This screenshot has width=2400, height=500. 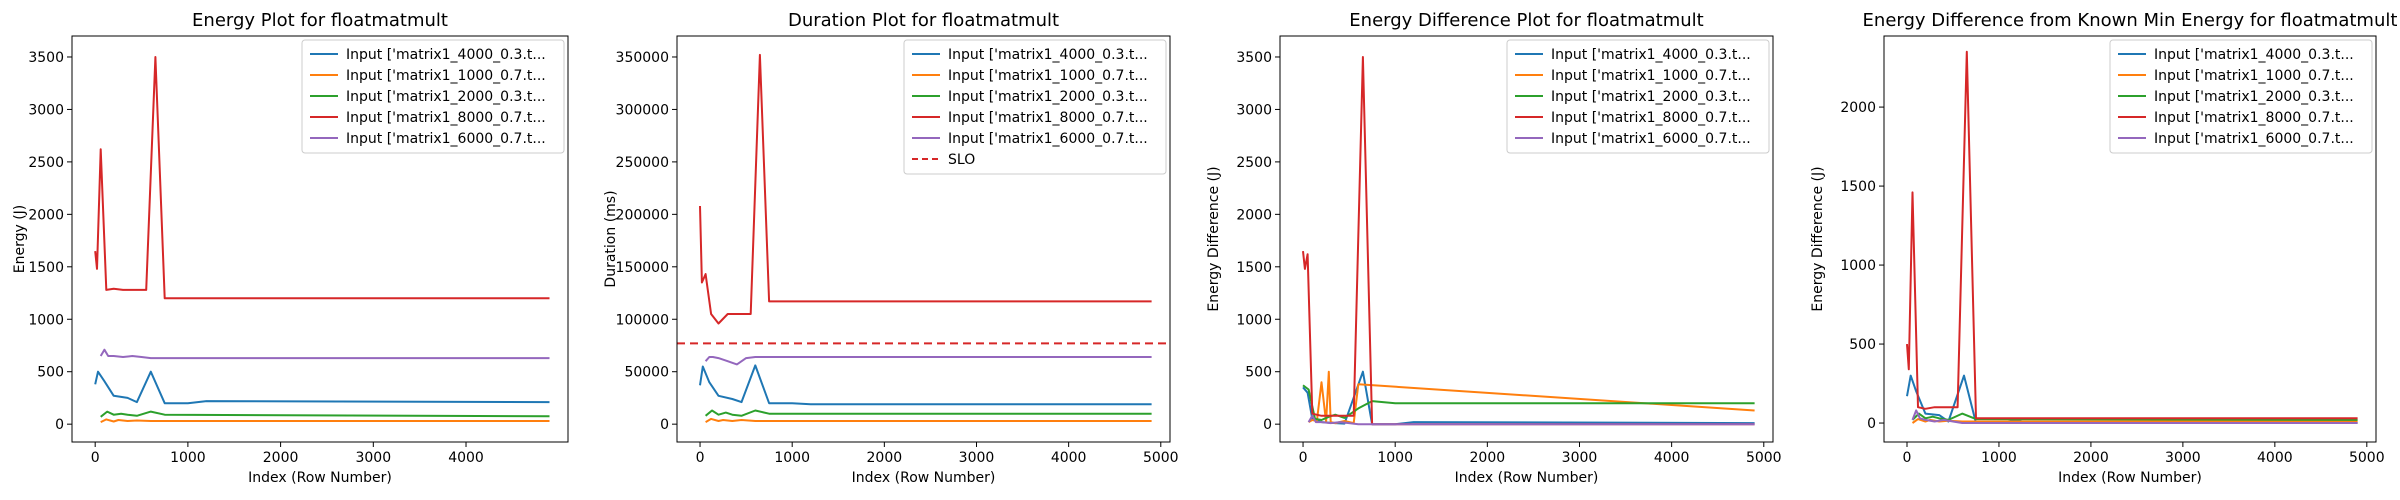 I want to click on chart-title: Energy Plot for floatmatmult, so click(x=320, y=20).